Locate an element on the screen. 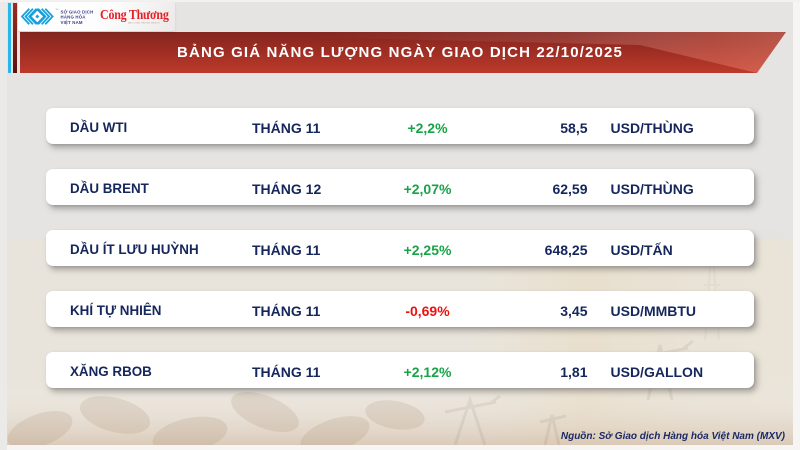 This screenshot has height=450, width=800. svg-text: BAO CONG THUONG DIEN TU is located at coordinates (144, 23).